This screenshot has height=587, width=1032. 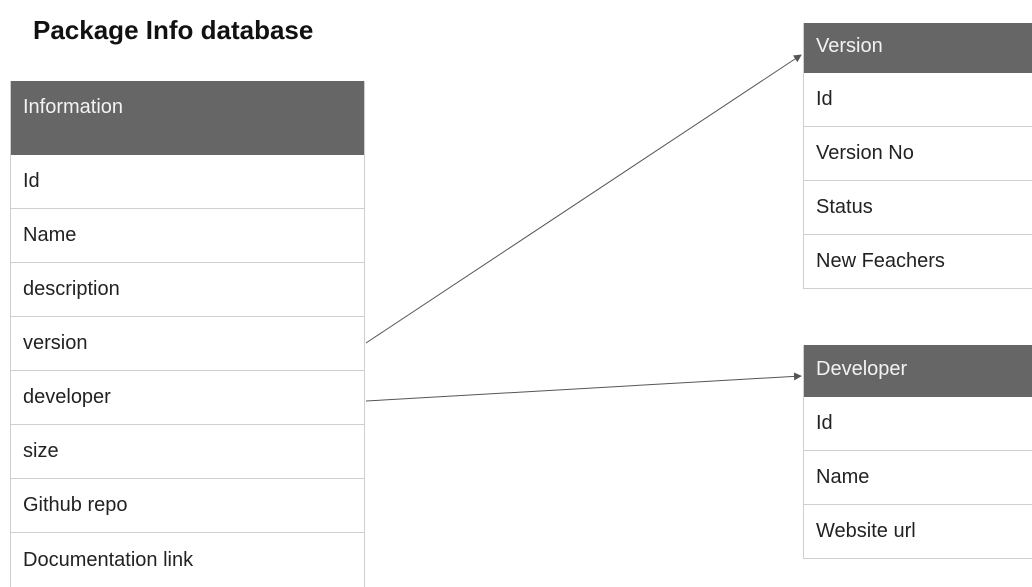 I want to click on developer-table-header: Developer, so click(x=918, y=371).